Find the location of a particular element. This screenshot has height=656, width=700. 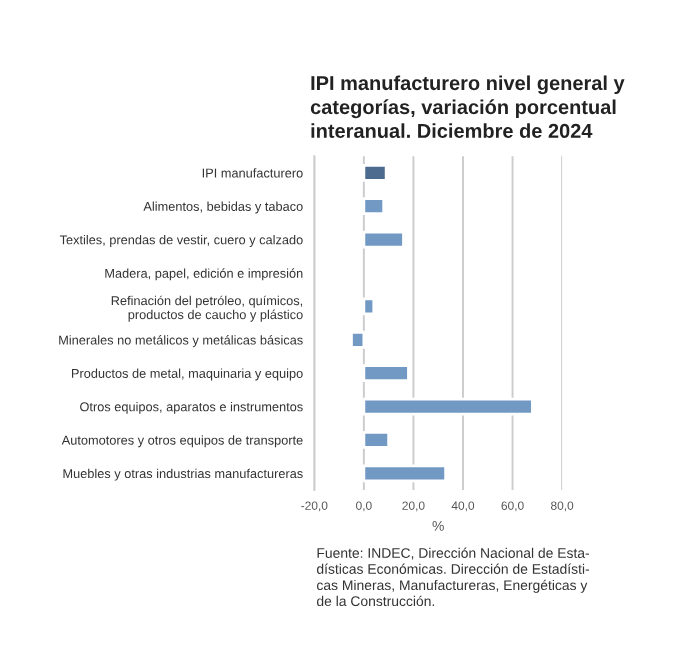

chart-title: IPI manufacturero nivel general y categorías, variación porcentual interanual. Diciembre de 2024 is located at coordinates (467, 106).